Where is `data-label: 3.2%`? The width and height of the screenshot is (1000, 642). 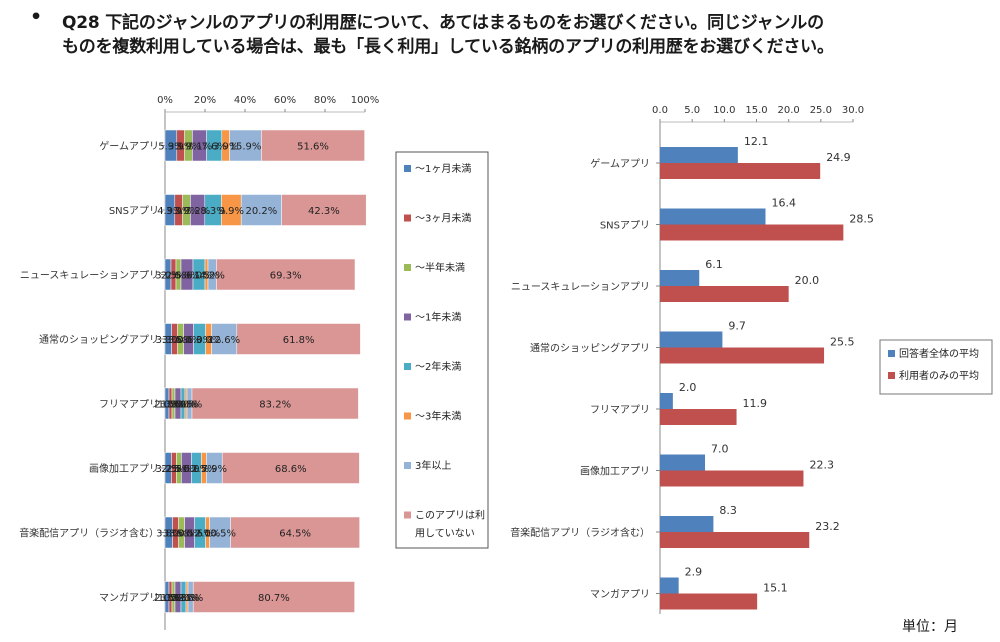 data-label: 3.2% is located at coordinates (167, 469).